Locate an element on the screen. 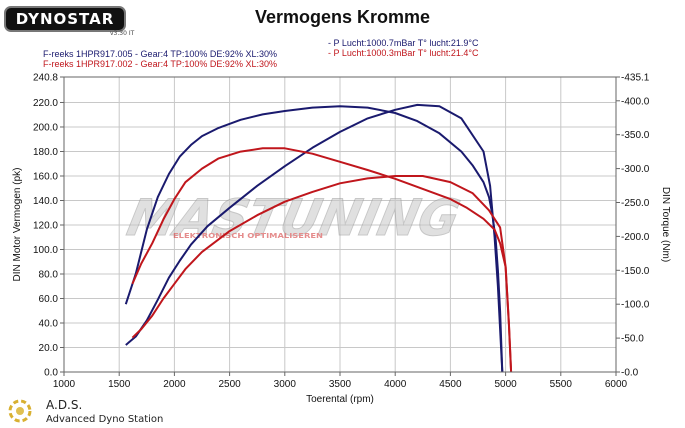 The height and width of the screenshot is (428, 685). legend-series-2-air: - P Lucht:1000.3mBar T° lucht:21.4°C is located at coordinates (403, 53).